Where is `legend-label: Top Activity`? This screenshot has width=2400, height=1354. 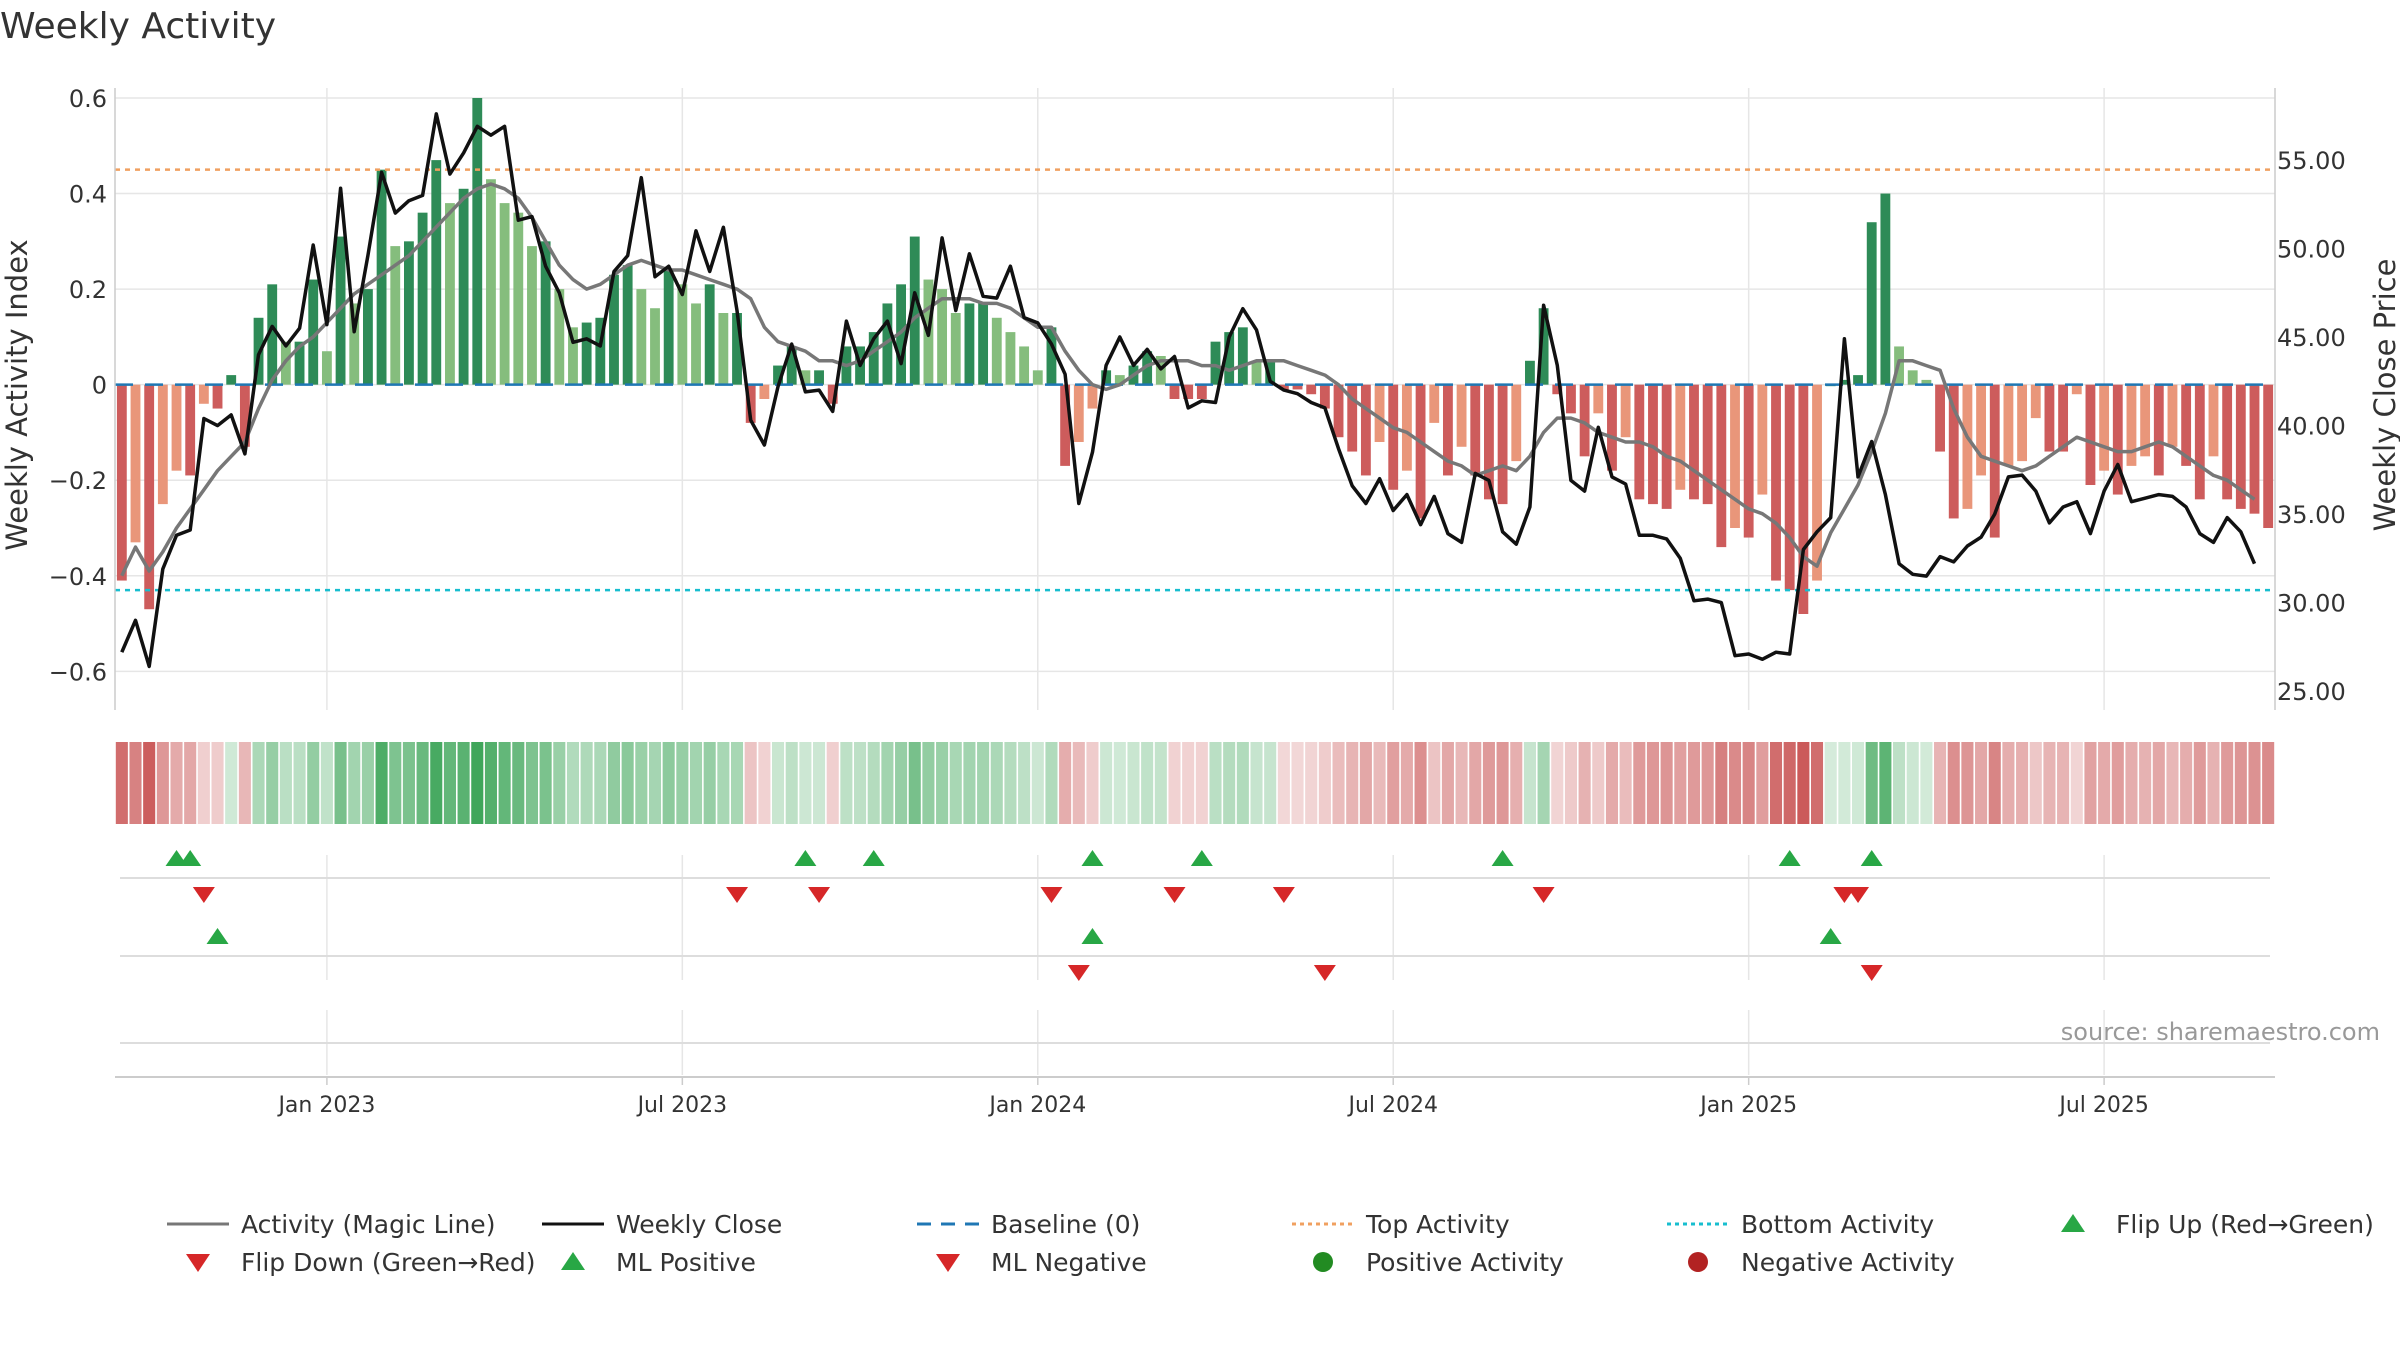 legend-label: Top Activity is located at coordinates (1438, 1224).